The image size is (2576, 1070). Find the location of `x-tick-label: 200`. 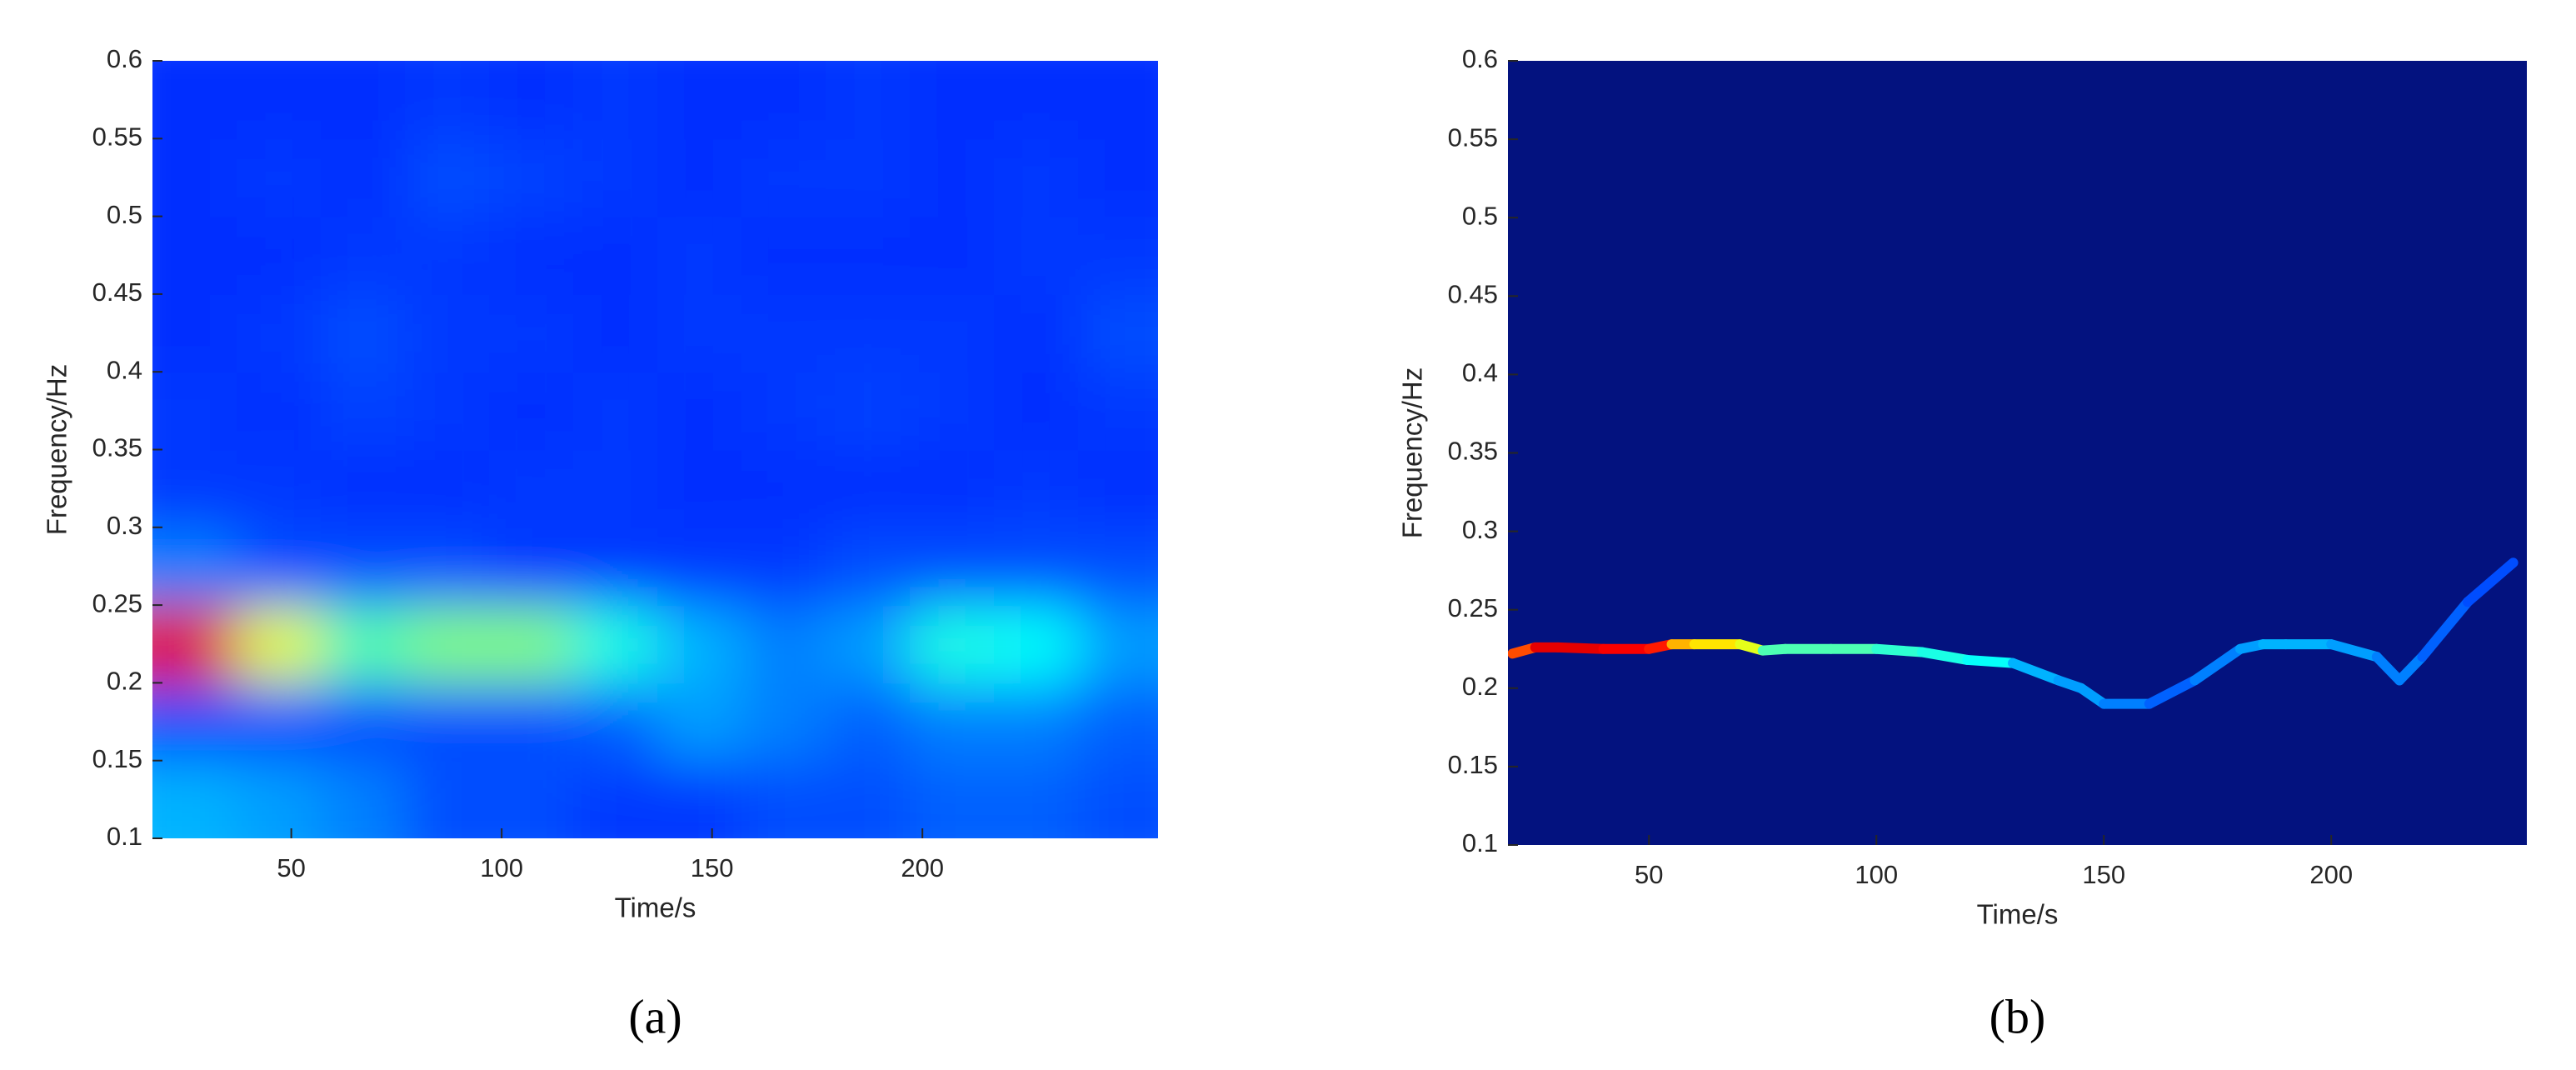

x-tick-label: 200 is located at coordinates (2331, 874).